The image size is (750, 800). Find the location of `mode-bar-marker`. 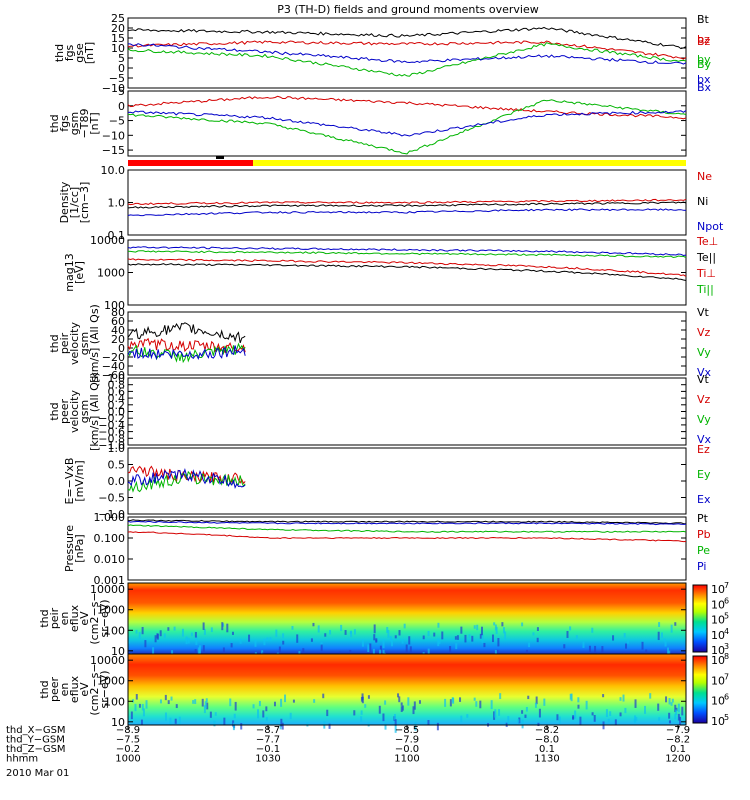

mode-bar-marker is located at coordinates (220, 157).